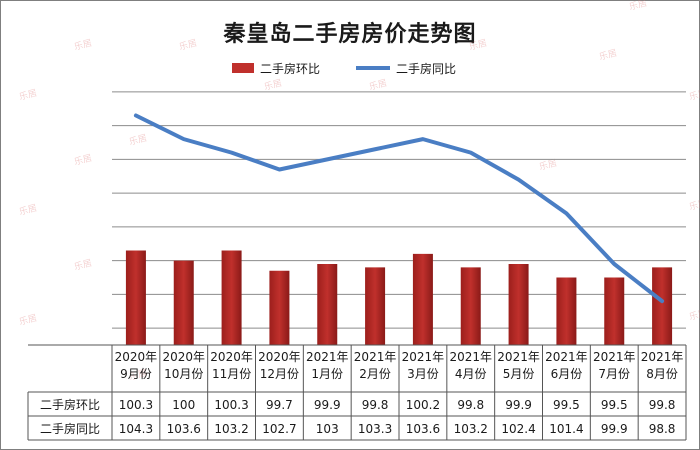 The image size is (700, 450). Describe the element at coordinates (136, 374) in the screenshot. I see `x-tick-label: 9月份` at that location.